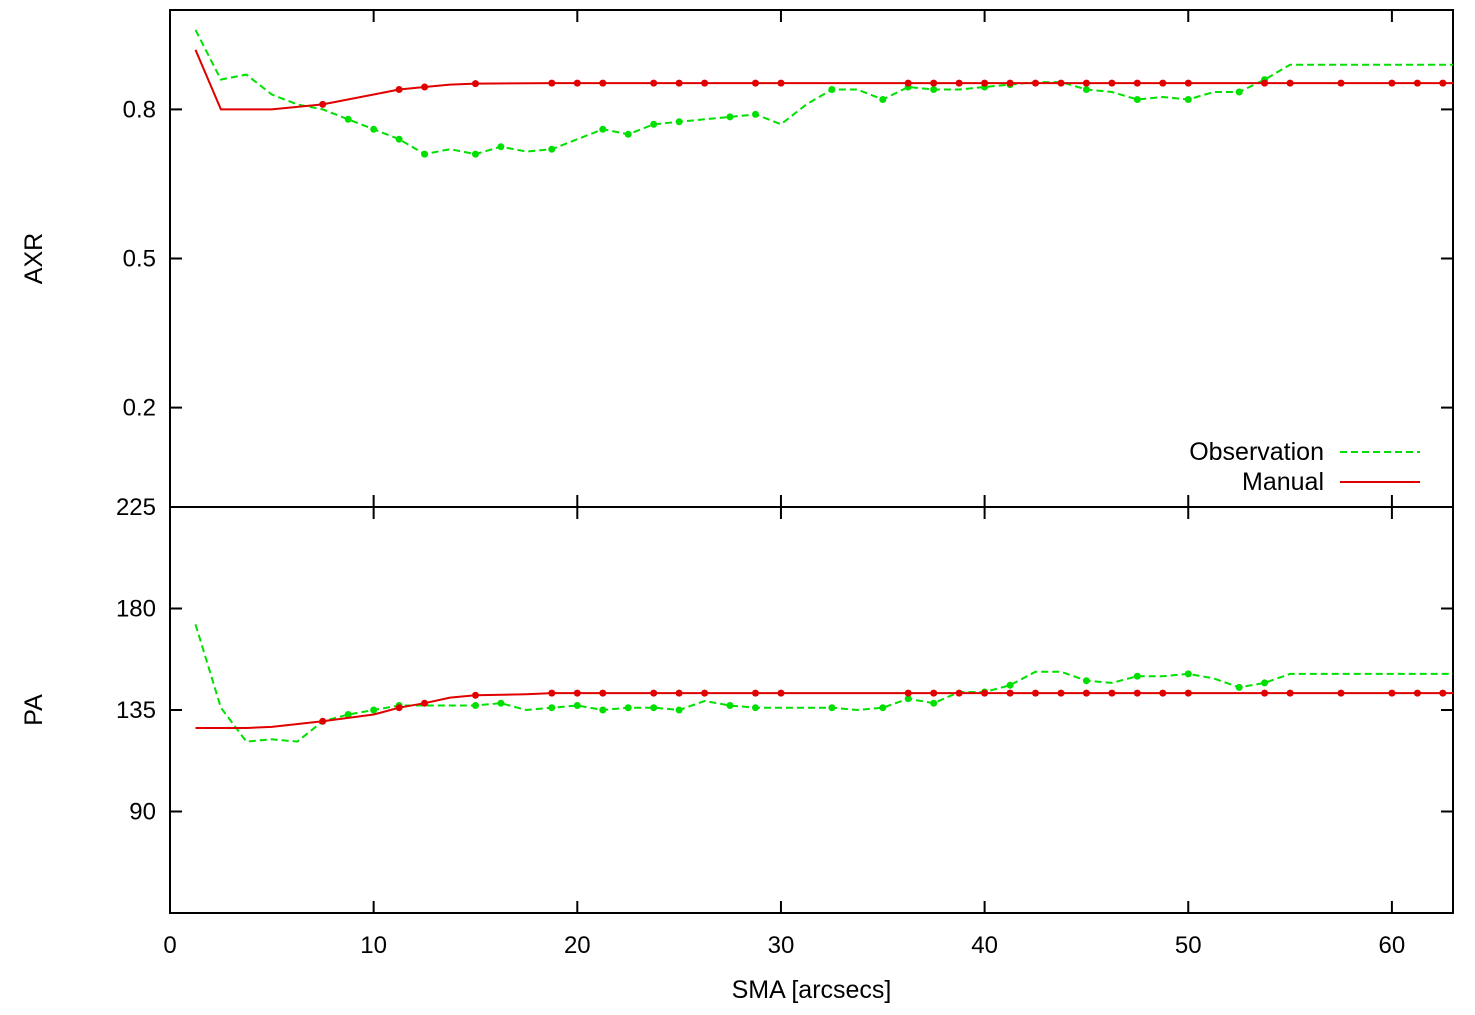 This screenshot has height=1015, width=1475. What do you see at coordinates (1188, 945) in the screenshot?
I see `xtick-label: 50` at bounding box center [1188, 945].